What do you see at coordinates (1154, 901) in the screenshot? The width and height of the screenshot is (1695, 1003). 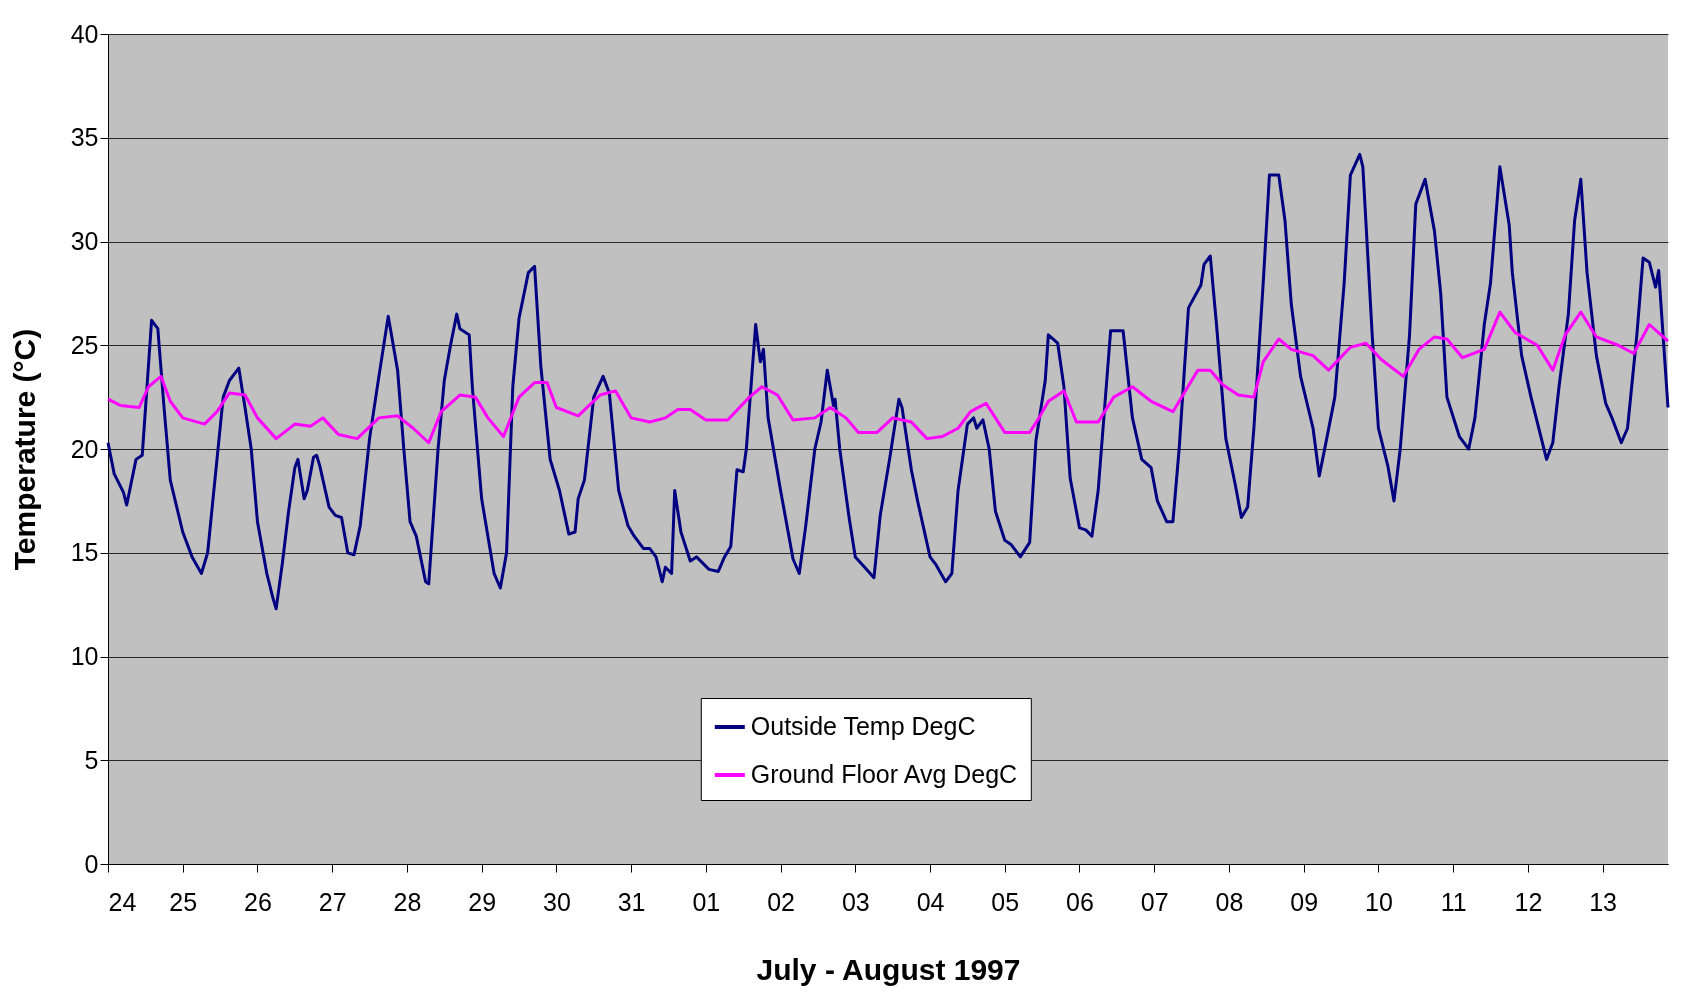 I see `x-tick-label: 07` at bounding box center [1154, 901].